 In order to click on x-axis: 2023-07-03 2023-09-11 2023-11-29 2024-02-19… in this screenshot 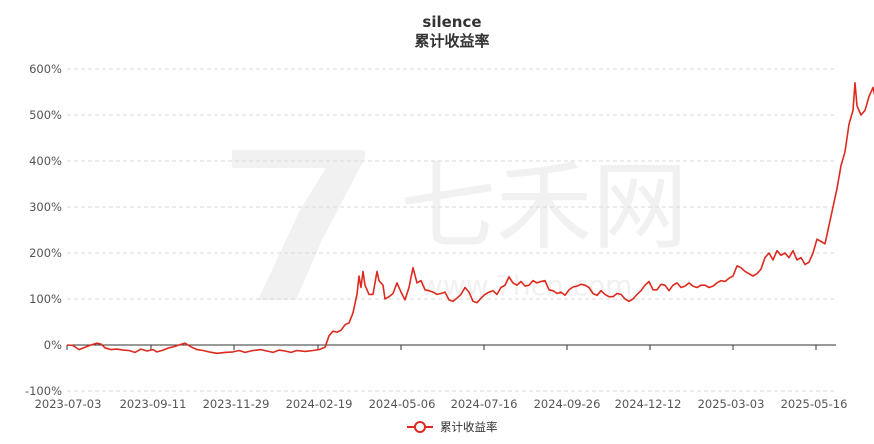, I will do `click(441, 377)`.